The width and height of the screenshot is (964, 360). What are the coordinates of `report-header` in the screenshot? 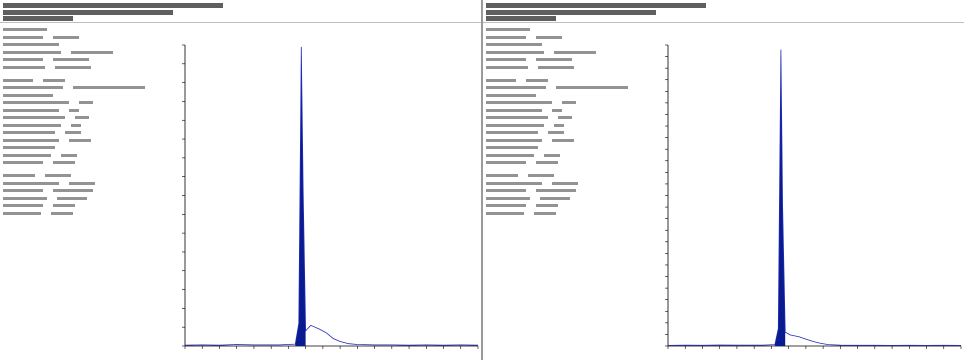 It's located at (240, 11).